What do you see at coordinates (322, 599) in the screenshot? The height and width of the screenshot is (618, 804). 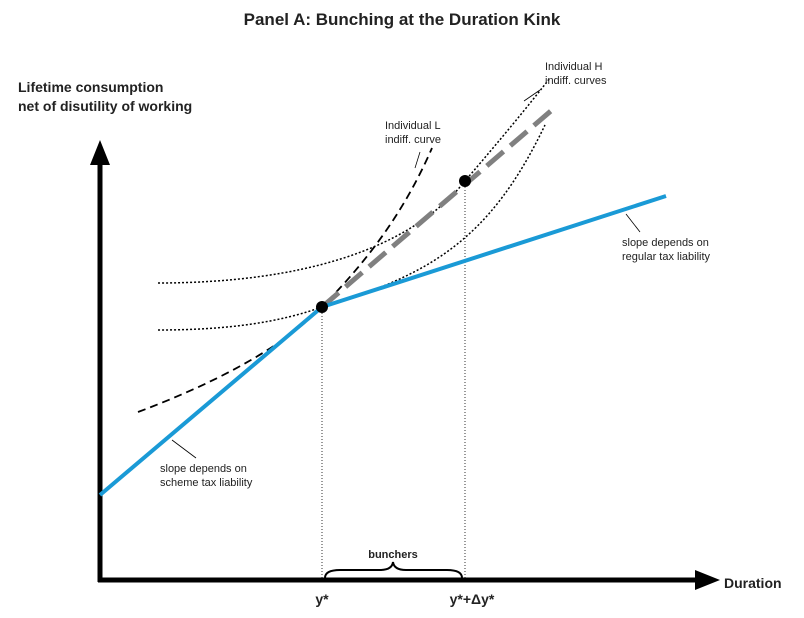 I see `y-star-label: y*` at bounding box center [322, 599].